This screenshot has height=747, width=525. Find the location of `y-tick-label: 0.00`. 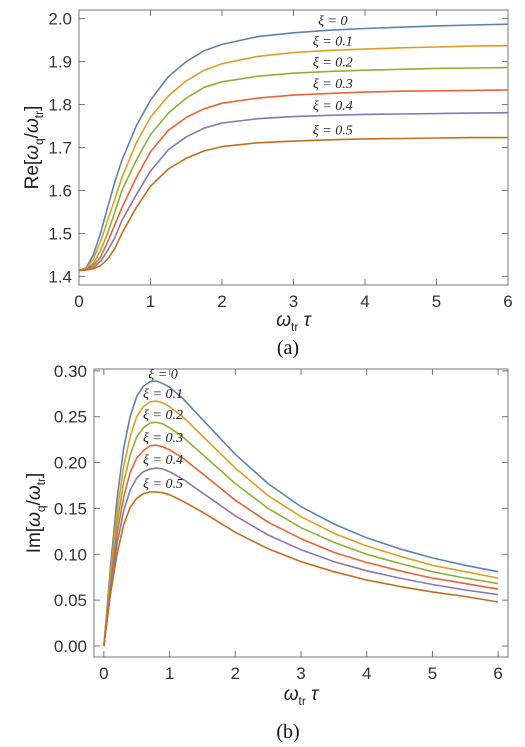

y-tick-label: 0.00 is located at coordinates (70, 646).